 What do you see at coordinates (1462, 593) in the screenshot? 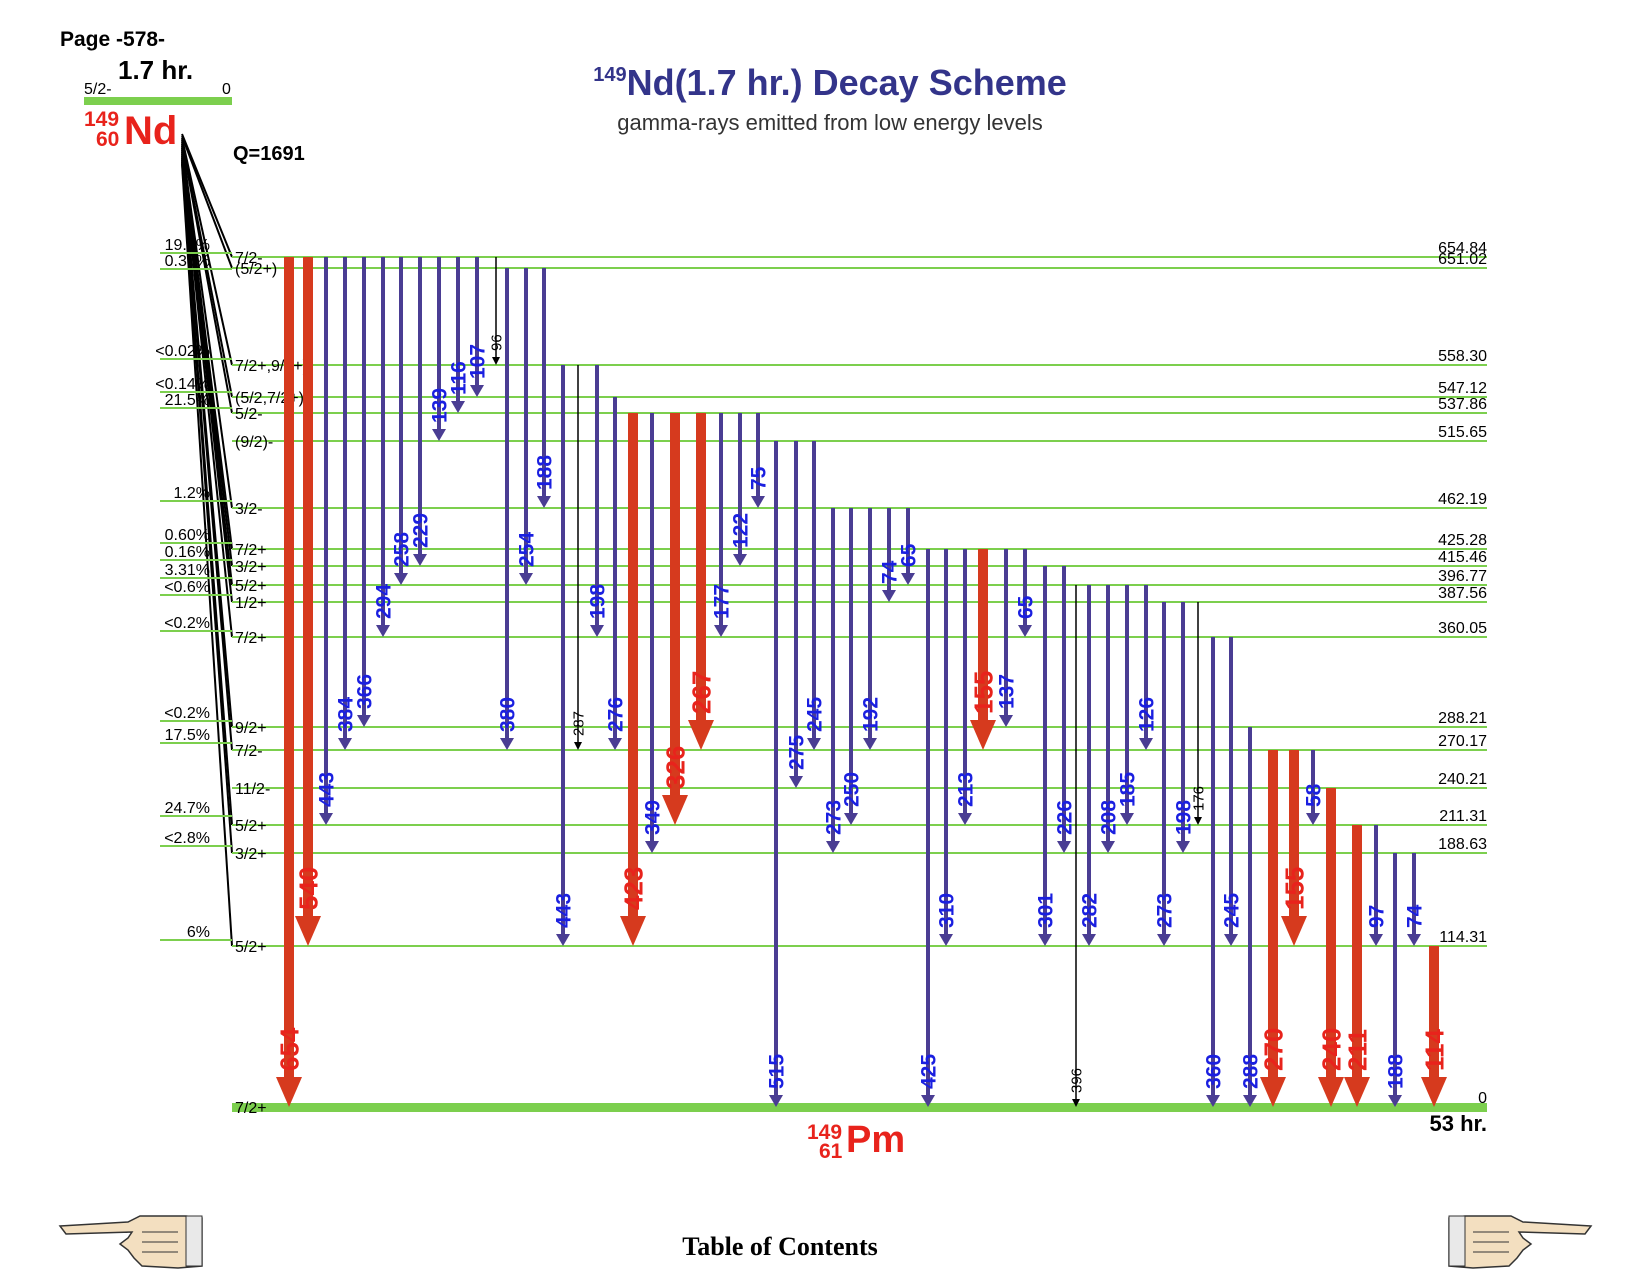
I see `level-energy: 387.56` at bounding box center [1462, 593].